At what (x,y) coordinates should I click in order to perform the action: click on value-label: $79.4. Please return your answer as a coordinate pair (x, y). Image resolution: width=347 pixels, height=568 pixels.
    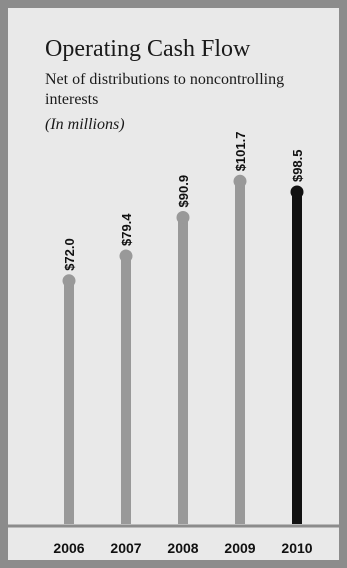
    Looking at the image, I should click on (126, 229).